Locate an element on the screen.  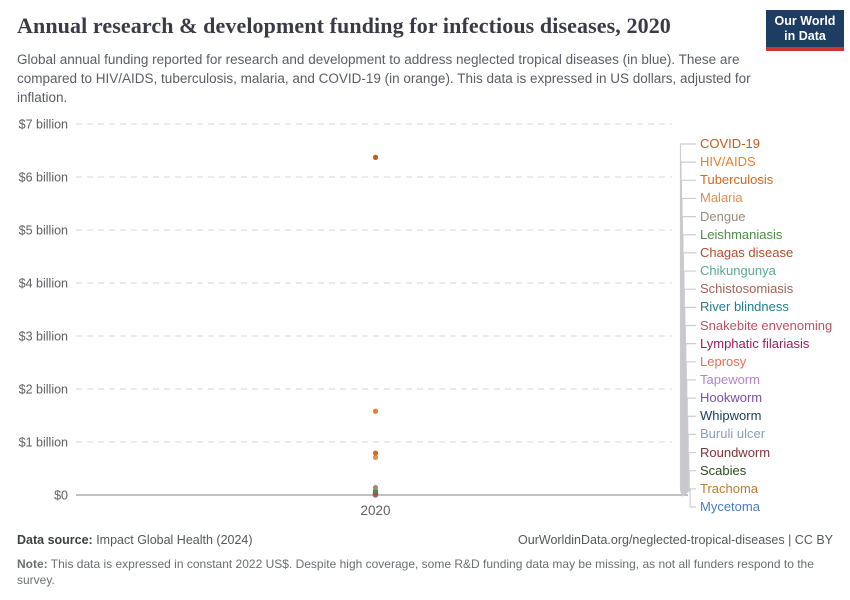
legend-label-chagas-disease: Chagas disease is located at coordinates (747, 252).